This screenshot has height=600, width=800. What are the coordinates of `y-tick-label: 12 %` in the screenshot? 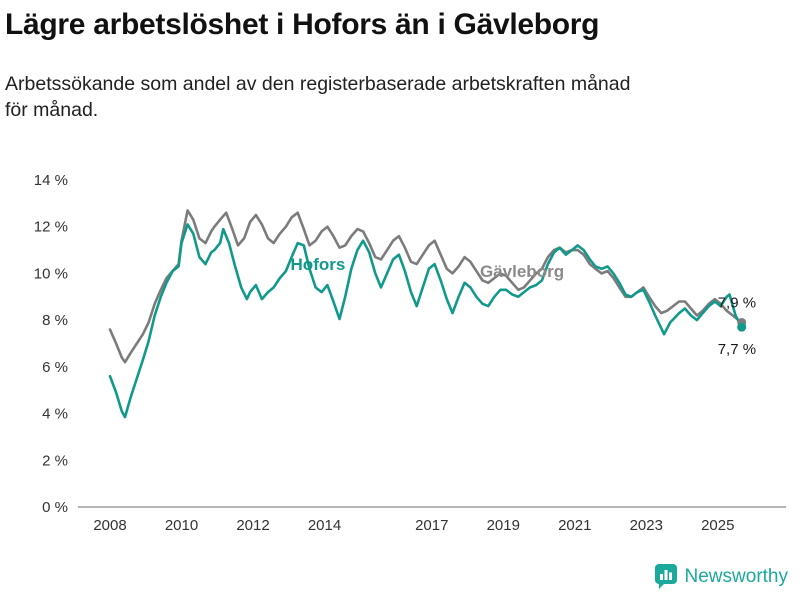 It's located at (51, 227).